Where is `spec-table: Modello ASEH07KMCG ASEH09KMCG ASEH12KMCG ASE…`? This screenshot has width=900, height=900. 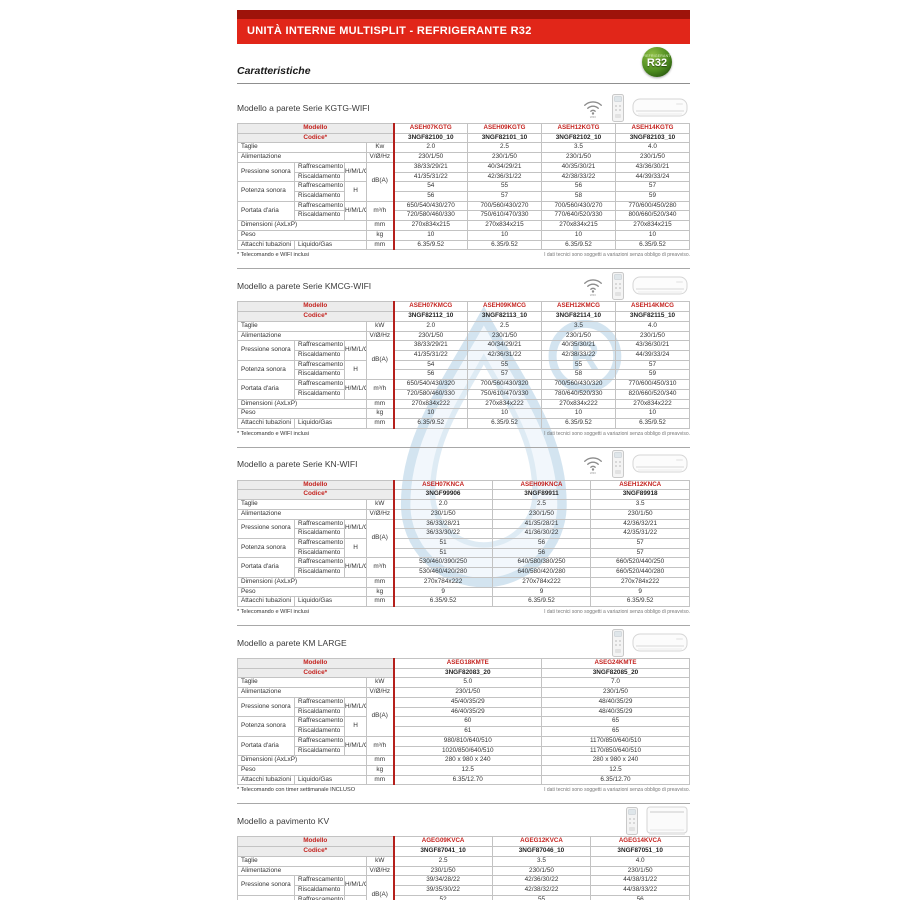
spec-table: Modello ASEH07KMCG ASEH09KMCG ASEH12KMCG ASE… is located at coordinates (463, 365).